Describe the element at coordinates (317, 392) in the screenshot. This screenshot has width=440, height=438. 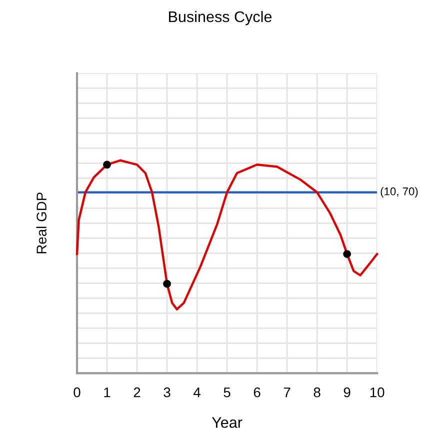
I see `x-tick-label: 8` at that location.